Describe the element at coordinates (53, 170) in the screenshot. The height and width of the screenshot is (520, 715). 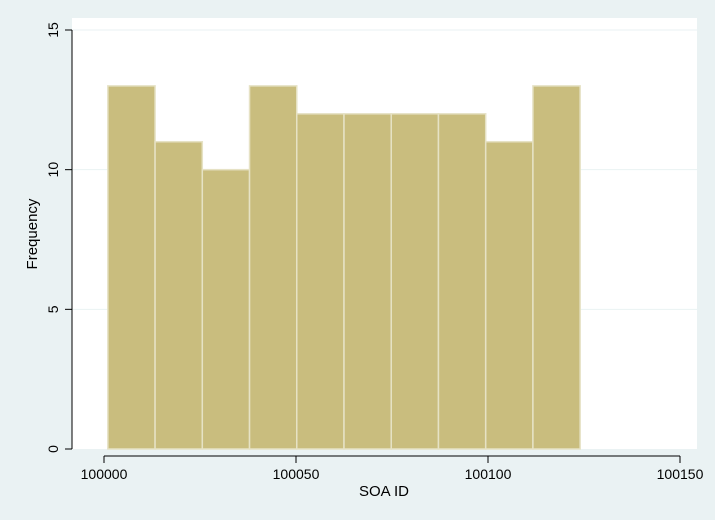
I see `y-tick-label: 10` at that location.